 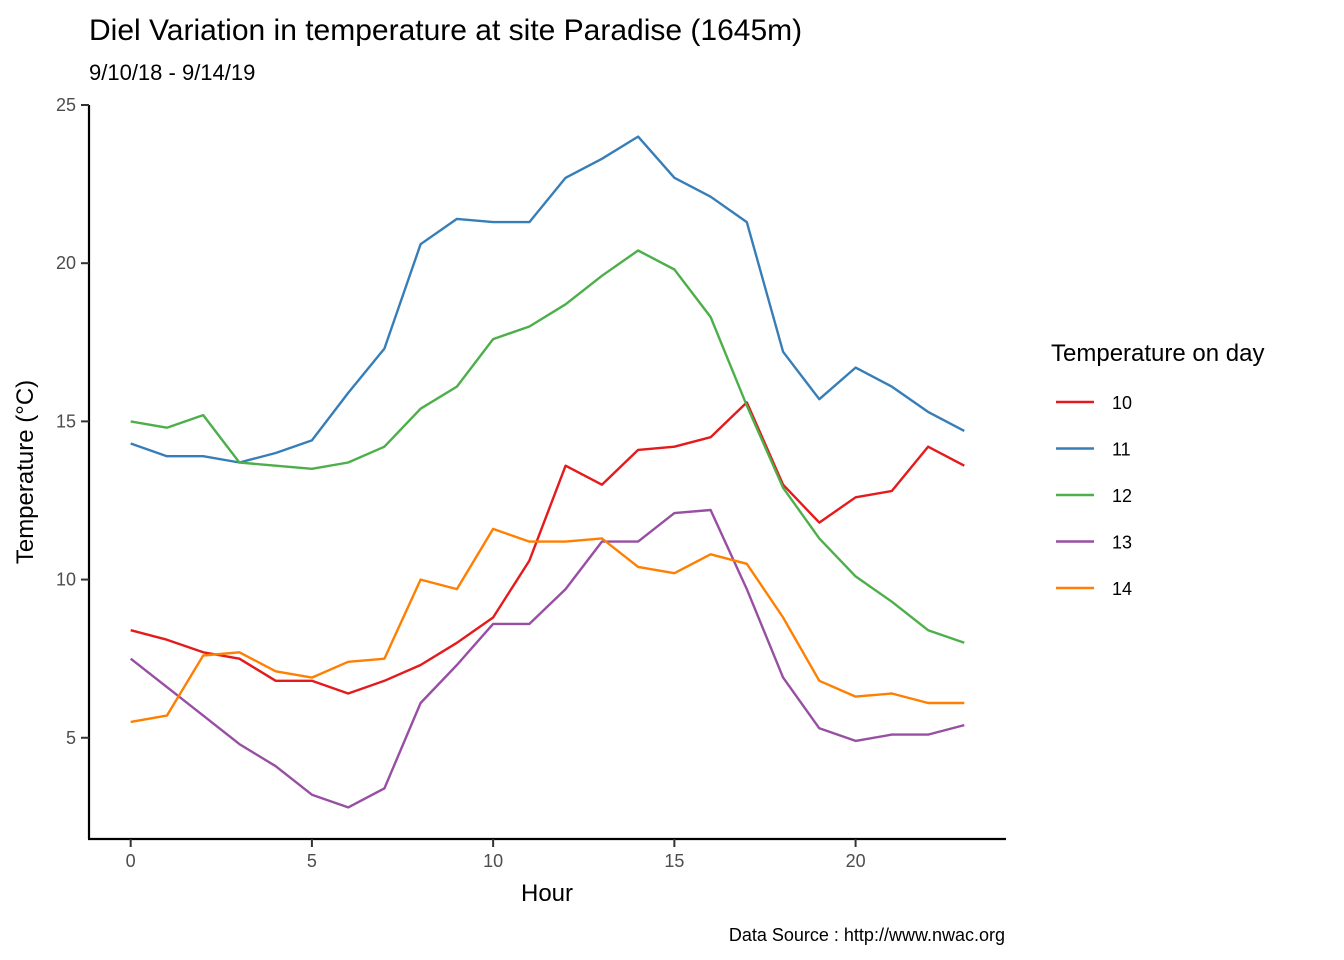 What do you see at coordinates (172, 72) in the screenshot?
I see `chart-subtitle: 9/10/18 - 9/14/19` at bounding box center [172, 72].